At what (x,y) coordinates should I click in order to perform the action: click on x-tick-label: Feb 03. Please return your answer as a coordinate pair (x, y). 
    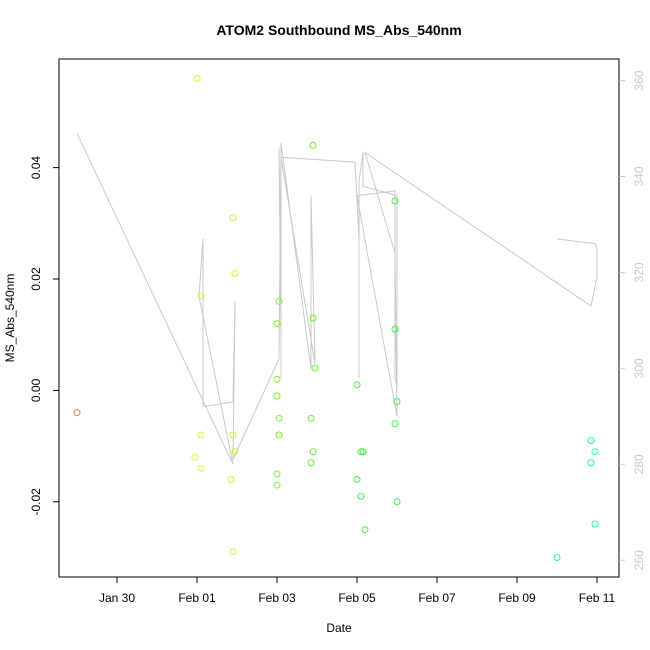
    Looking at the image, I should click on (277, 598).